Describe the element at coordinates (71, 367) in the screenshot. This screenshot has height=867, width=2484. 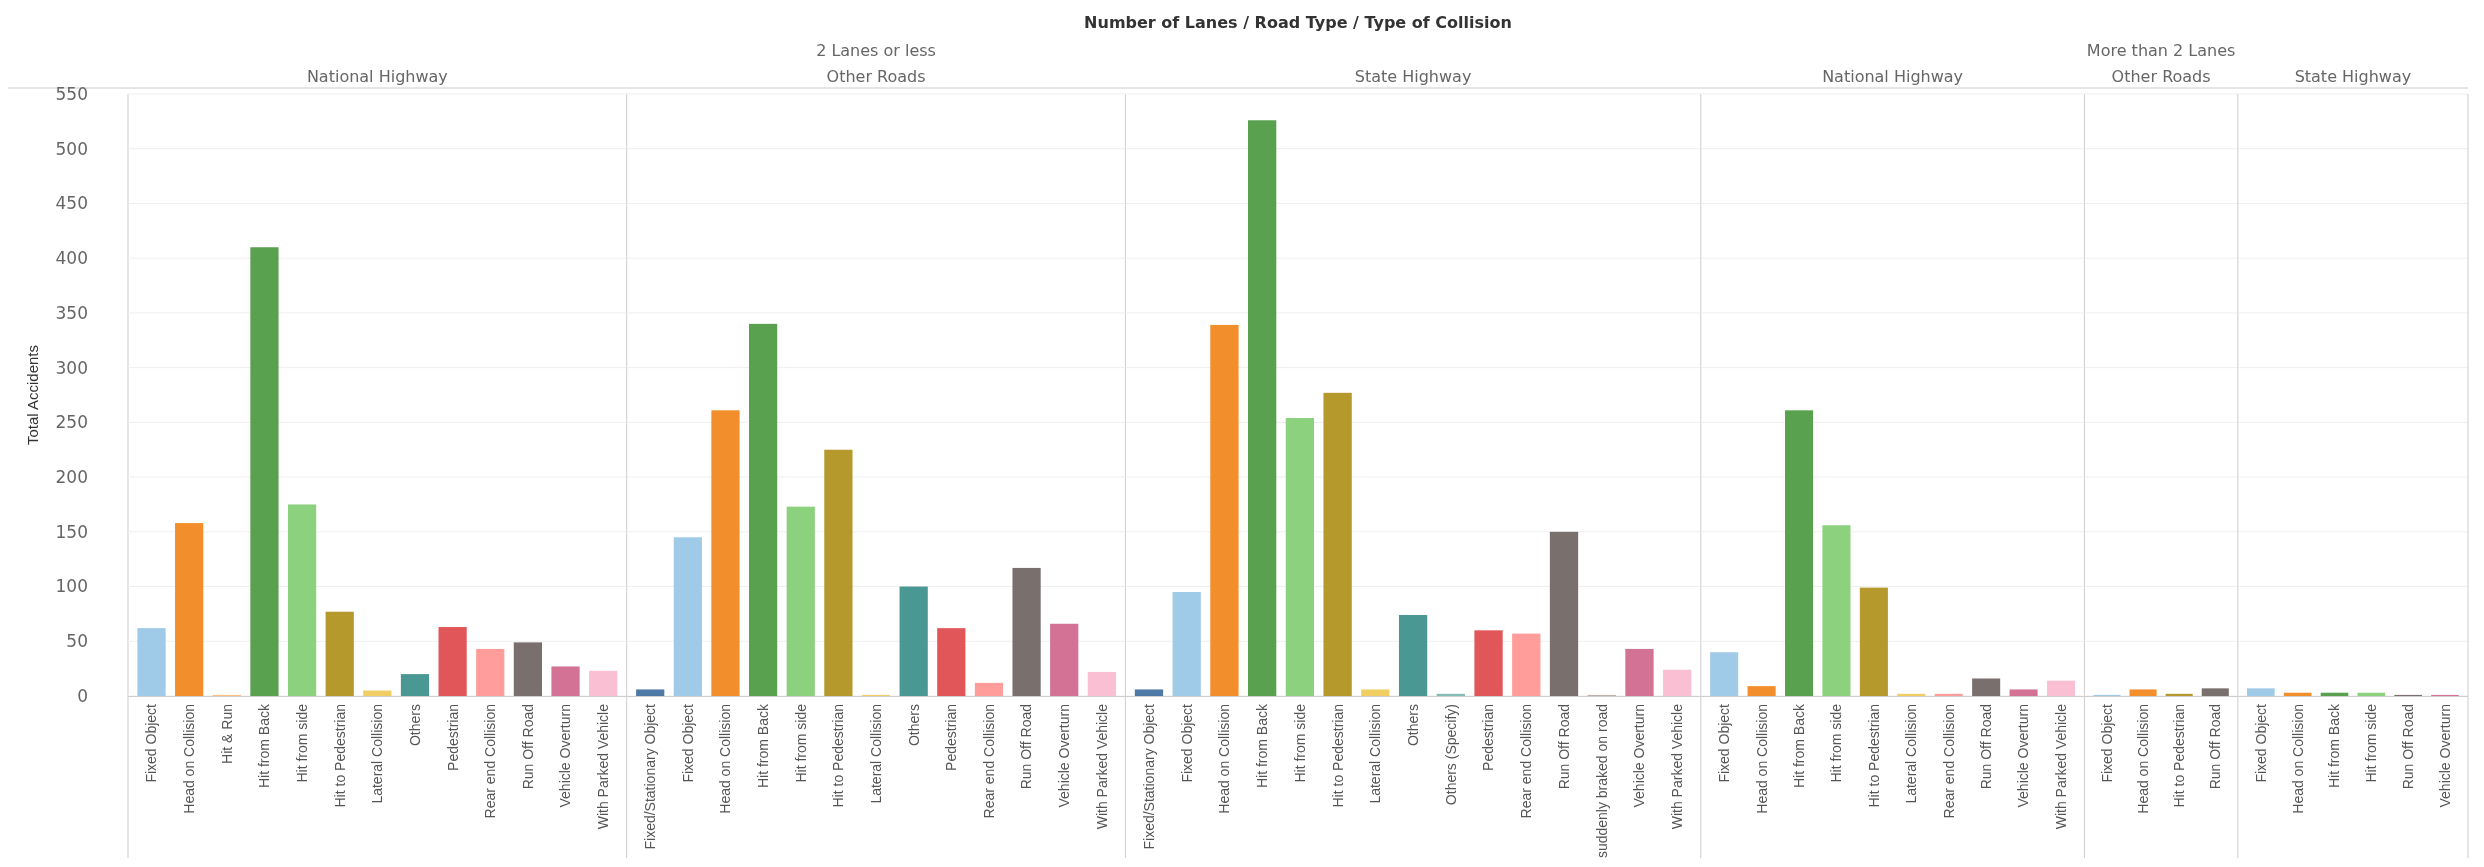
I see `y-tick-label: 300` at that location.